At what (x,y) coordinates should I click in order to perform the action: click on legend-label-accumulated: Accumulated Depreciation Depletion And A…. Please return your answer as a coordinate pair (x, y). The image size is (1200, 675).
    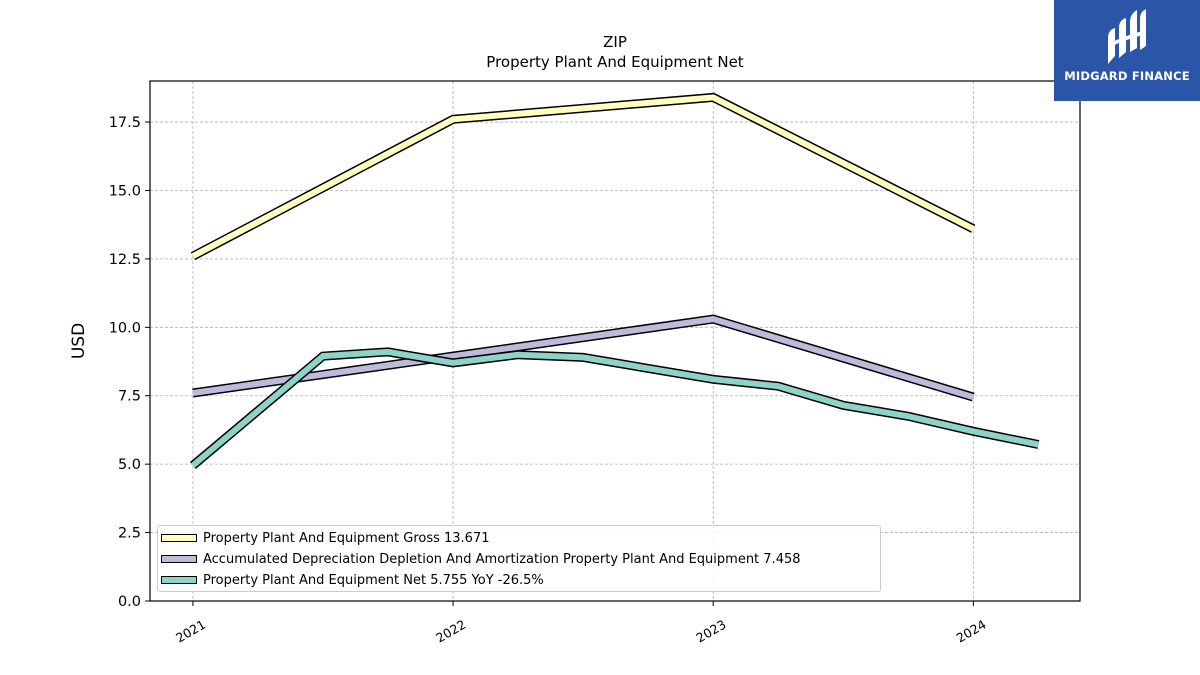
    Looking at the image, I should click on (502, 559).